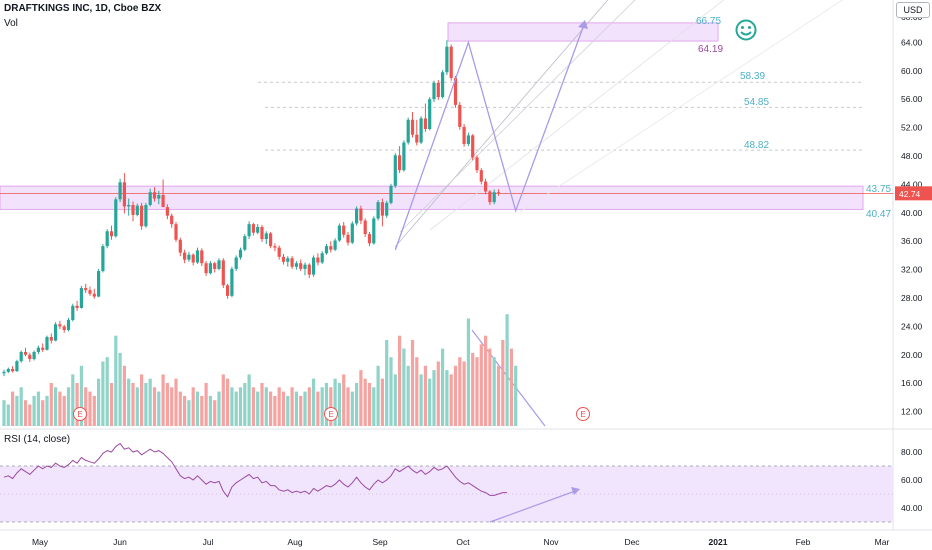 The width and height of the screenshot is (932, 550). Describe the element at coordinates (208, 542) in the screenshot. I see `time-axis-label: Jul` at that location.